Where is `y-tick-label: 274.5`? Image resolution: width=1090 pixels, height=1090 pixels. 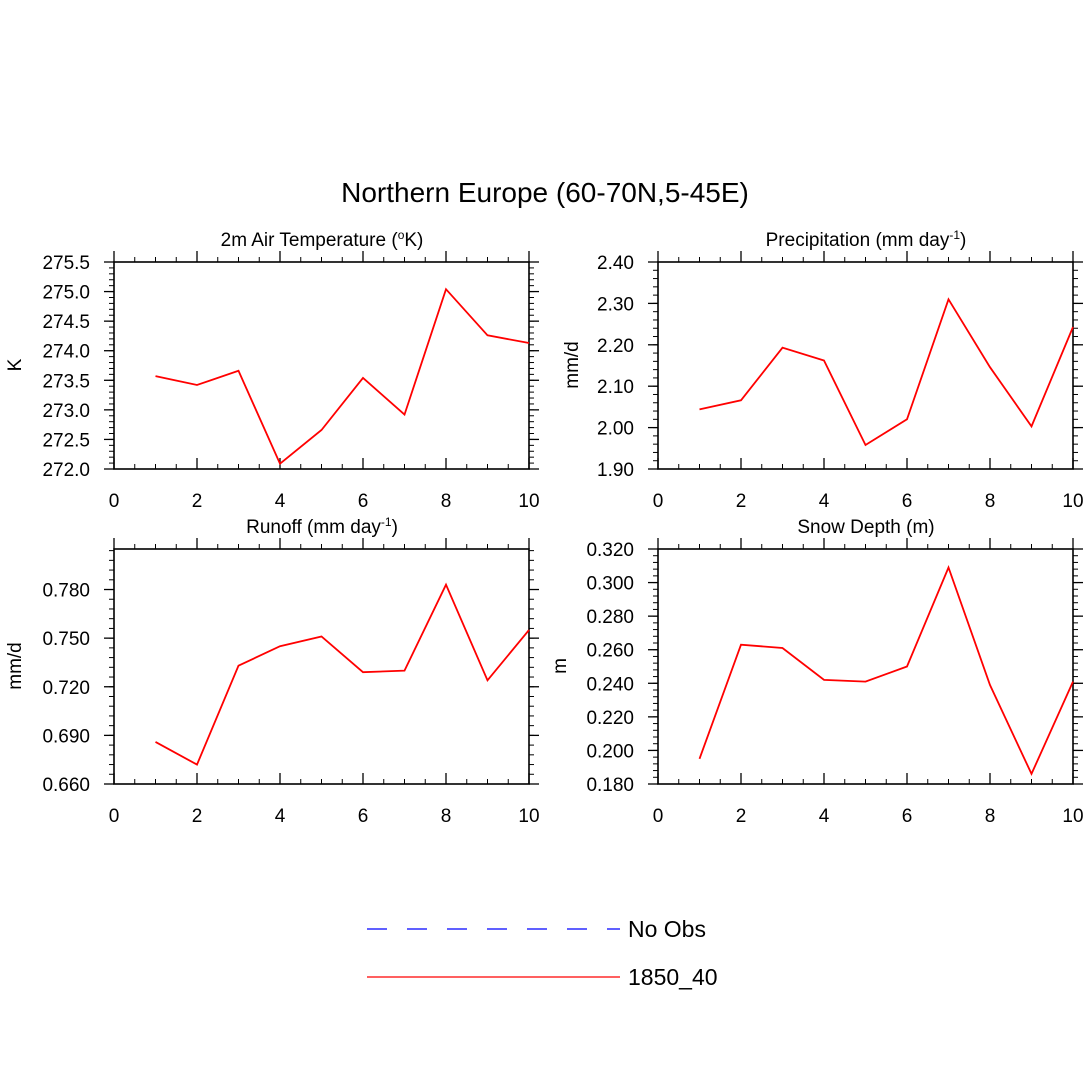 y-tick-label: 274.5 is located at coordinates (66, 322).